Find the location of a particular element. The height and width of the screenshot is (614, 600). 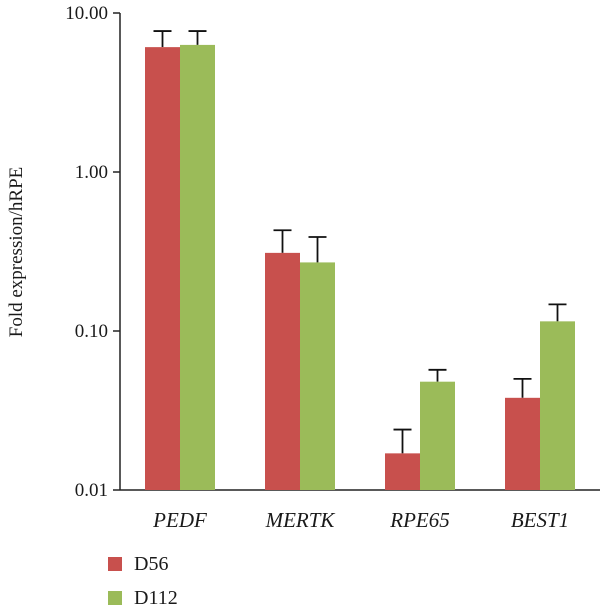

legend-swatch-d112 is located at coordinates (115, 598).